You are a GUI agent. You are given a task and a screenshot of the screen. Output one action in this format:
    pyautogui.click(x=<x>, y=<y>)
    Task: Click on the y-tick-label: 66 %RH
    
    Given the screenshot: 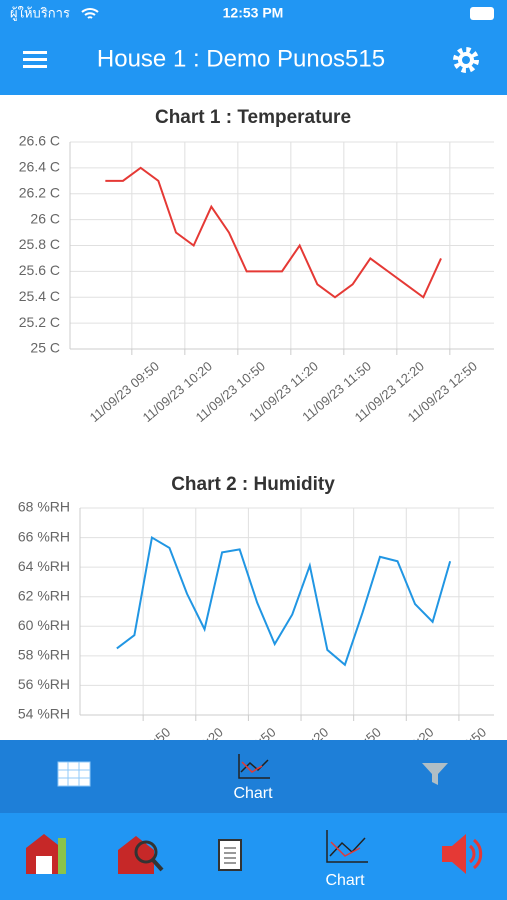 What is the action you would take?
    pyautogui.click(x=44, y=536)
    